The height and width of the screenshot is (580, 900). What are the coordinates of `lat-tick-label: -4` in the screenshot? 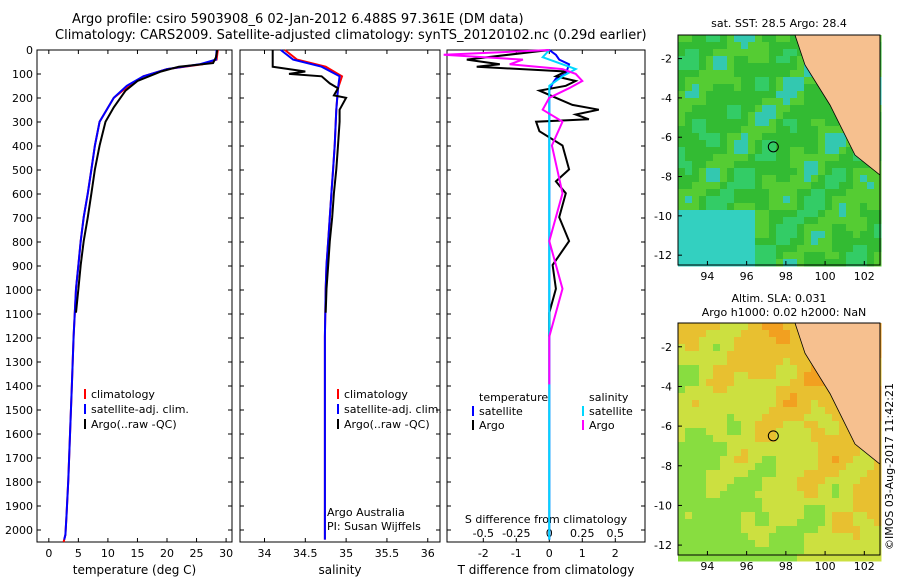 It's located at (666, 98).